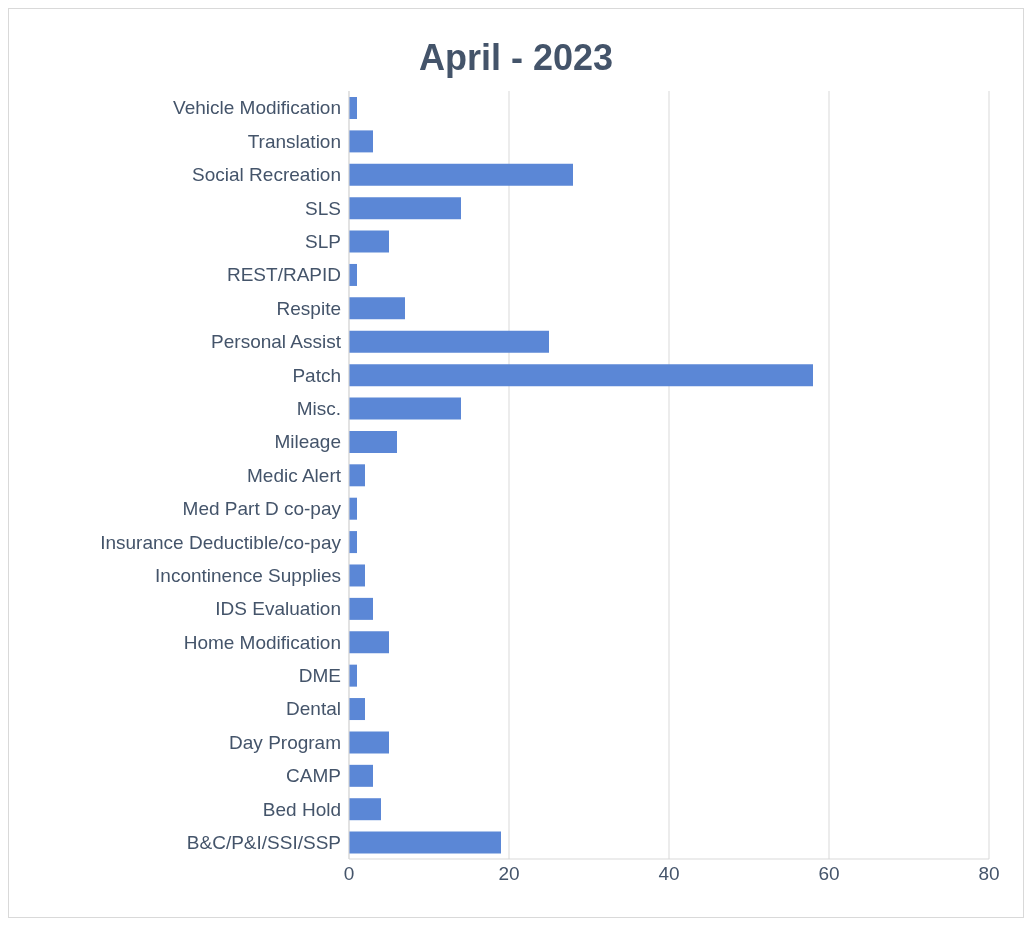  I want to click on x-tick-label: 80, so click(989, 874).